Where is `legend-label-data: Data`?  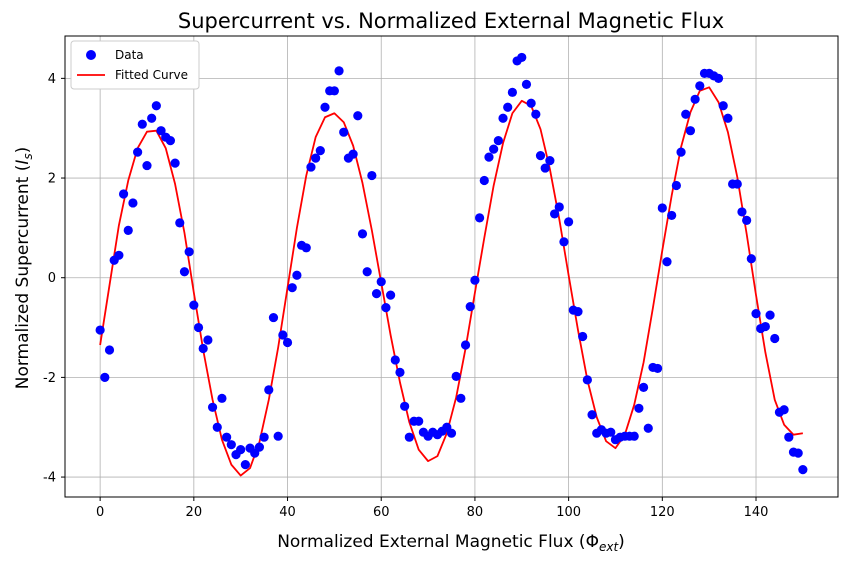 legend-label-data: Data is located at coordinates (129, 55).